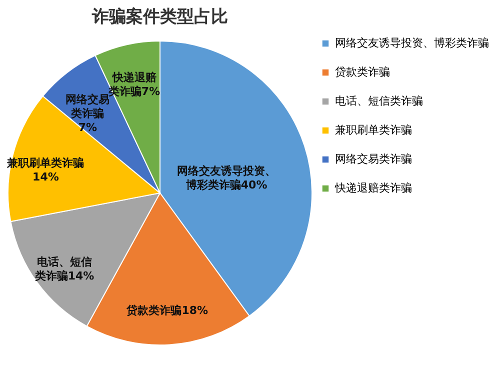 The width and height of the screenshot is (500, 375). Describe the element at coordinates (159, 16) in the screenshot. I see `chart-title: 诈骗案件类型占比` at that location.